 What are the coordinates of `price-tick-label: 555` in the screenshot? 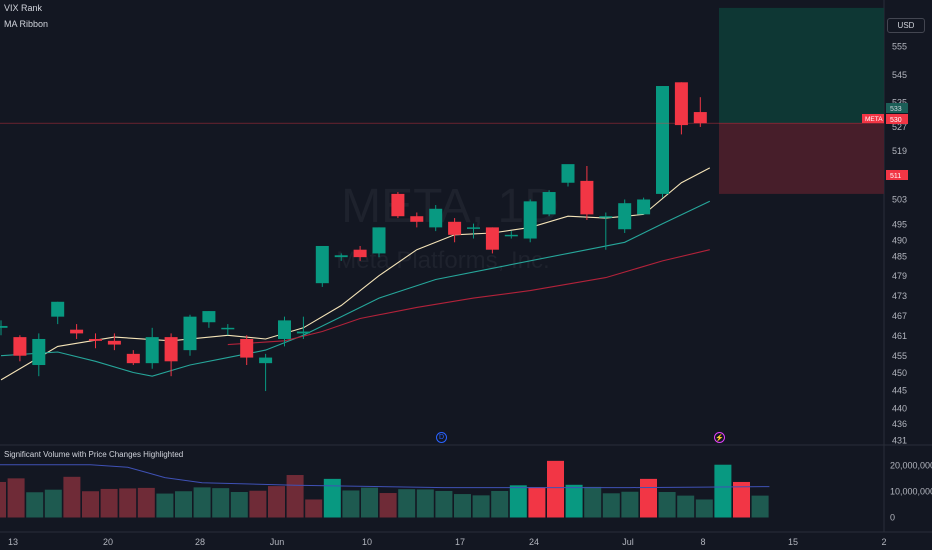 It's located at (899, 47).